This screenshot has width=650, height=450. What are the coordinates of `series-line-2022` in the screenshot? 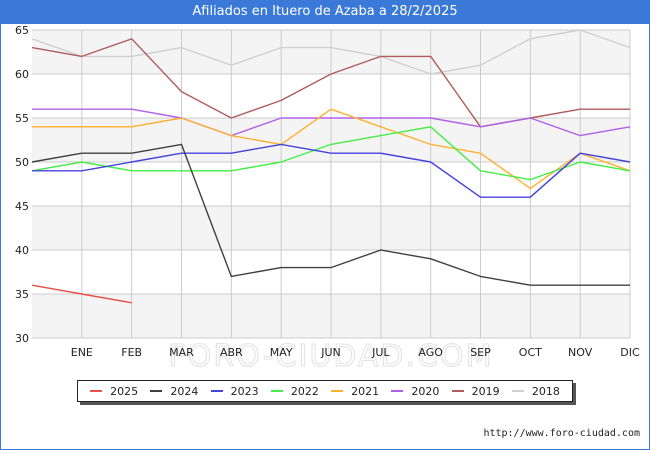 It's located at (331, 153).